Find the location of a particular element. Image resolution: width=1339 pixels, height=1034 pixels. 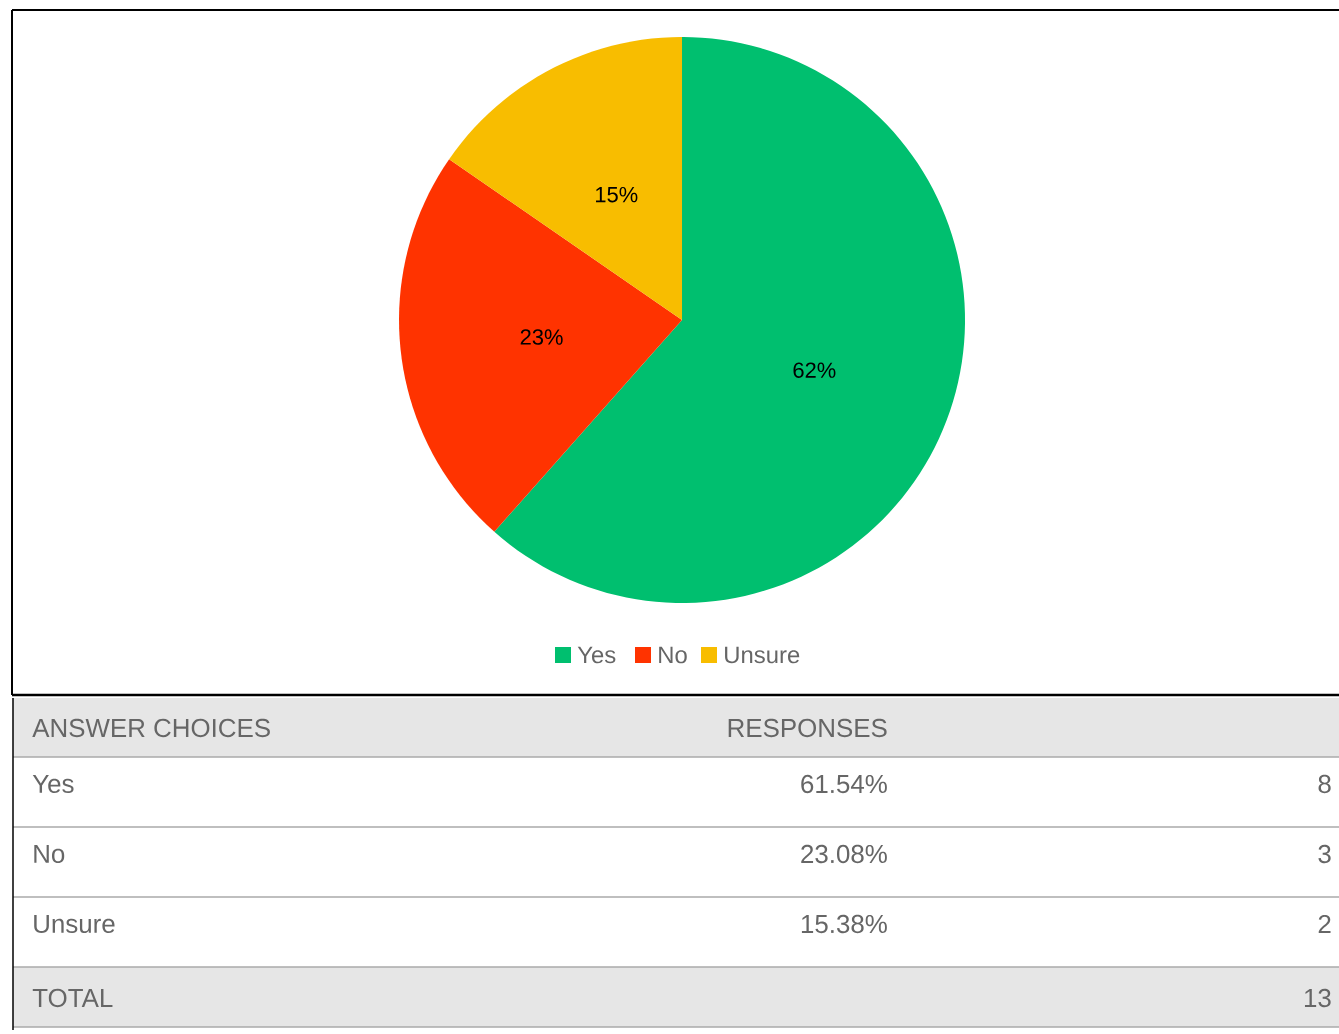

data-label: 23% is located at coordinates (541, 337).